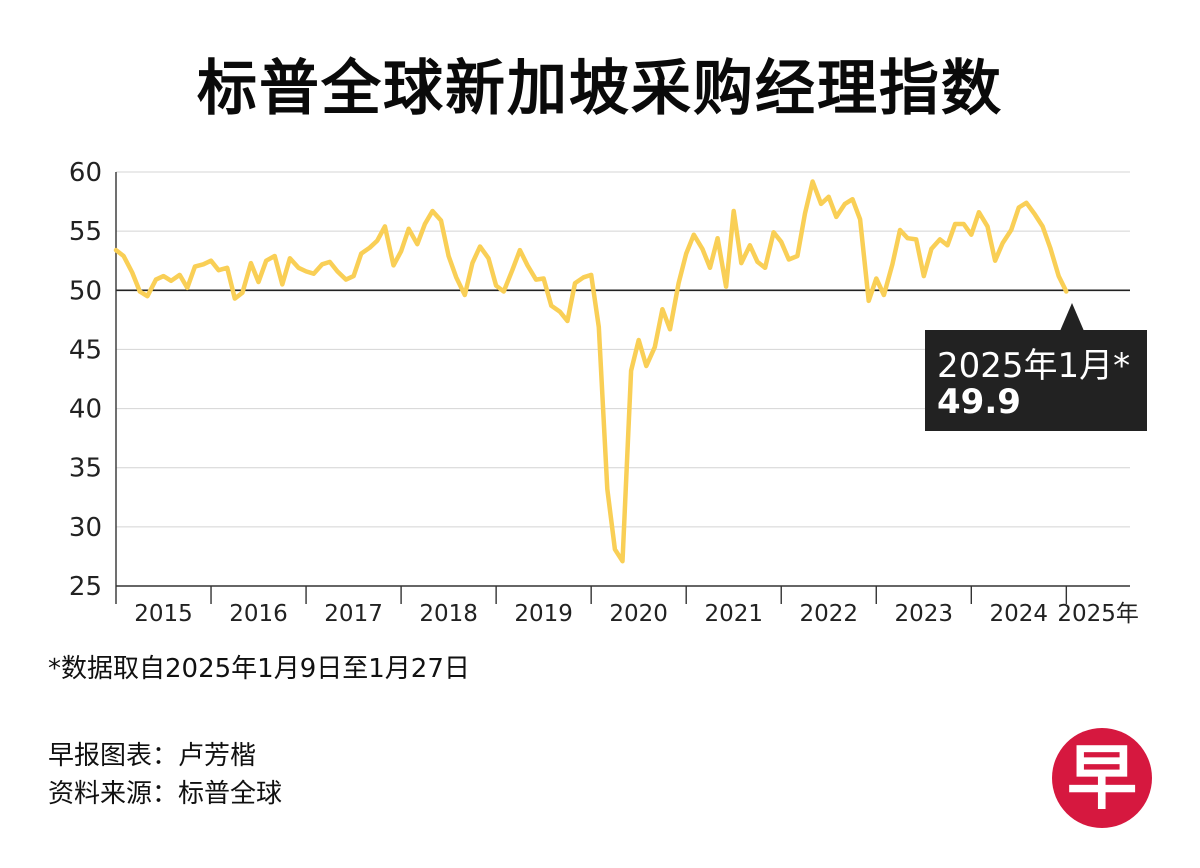 The width and height of the screenshot is (1200, 868). Describe the element at coordinates (1019, 614) in the screenshot. I see `x-tick-label: 2024` at that location.